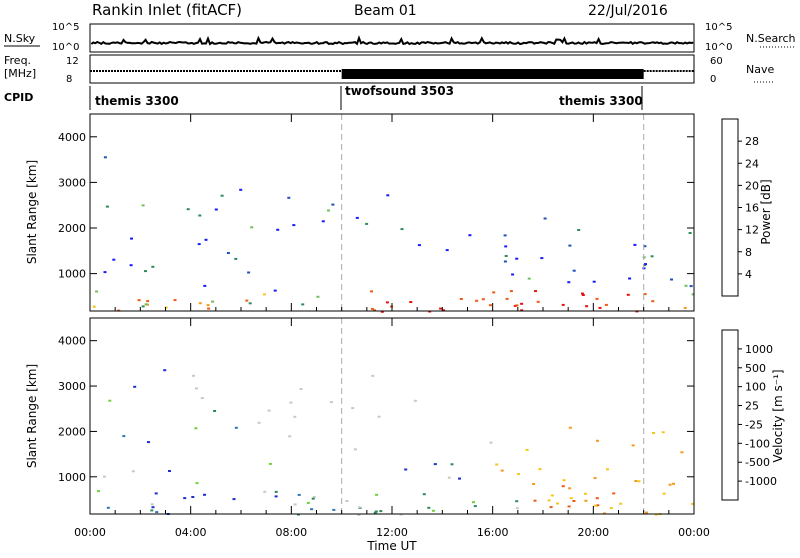 The image size is (800, 558). I want to click on colorbar-tick-label: 28, so click(752, 141).